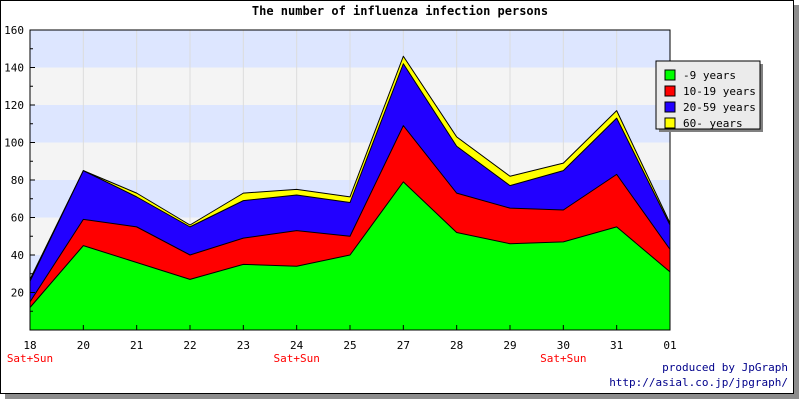  What do you see at coordinates (719, 91) in the screenshot?
I see `legend-label: 10-19 years` at bounding box center [719, 91].